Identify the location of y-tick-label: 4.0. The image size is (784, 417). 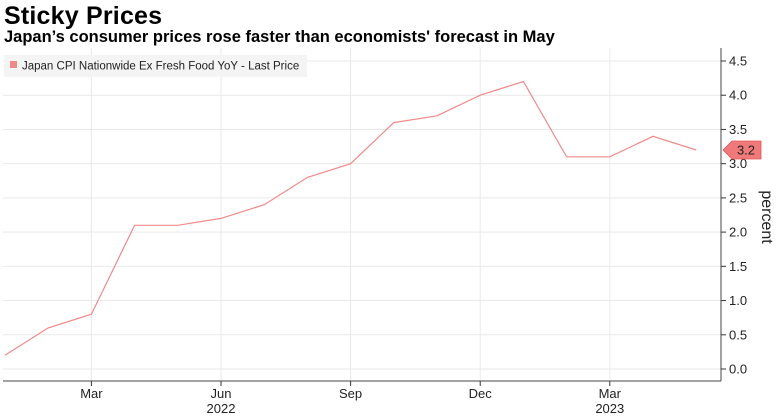
(738, 95).